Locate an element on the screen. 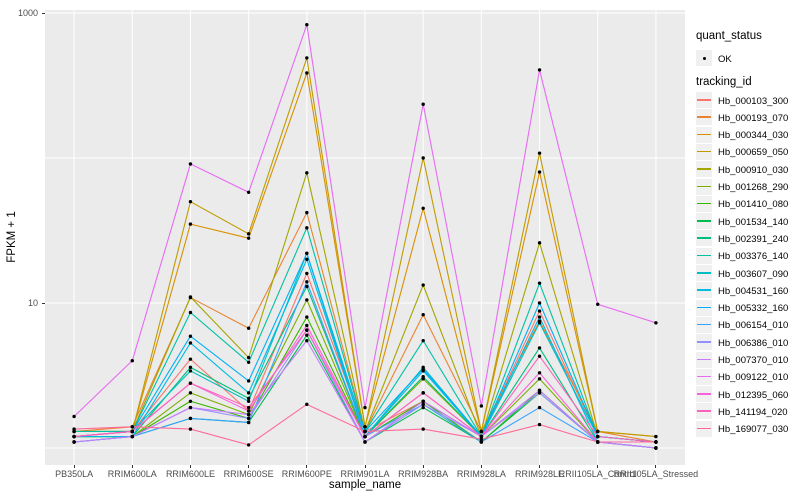 The image size is (800, 500). legend-item-label: Hb_001410_080 is located at coordinates (753, 205).